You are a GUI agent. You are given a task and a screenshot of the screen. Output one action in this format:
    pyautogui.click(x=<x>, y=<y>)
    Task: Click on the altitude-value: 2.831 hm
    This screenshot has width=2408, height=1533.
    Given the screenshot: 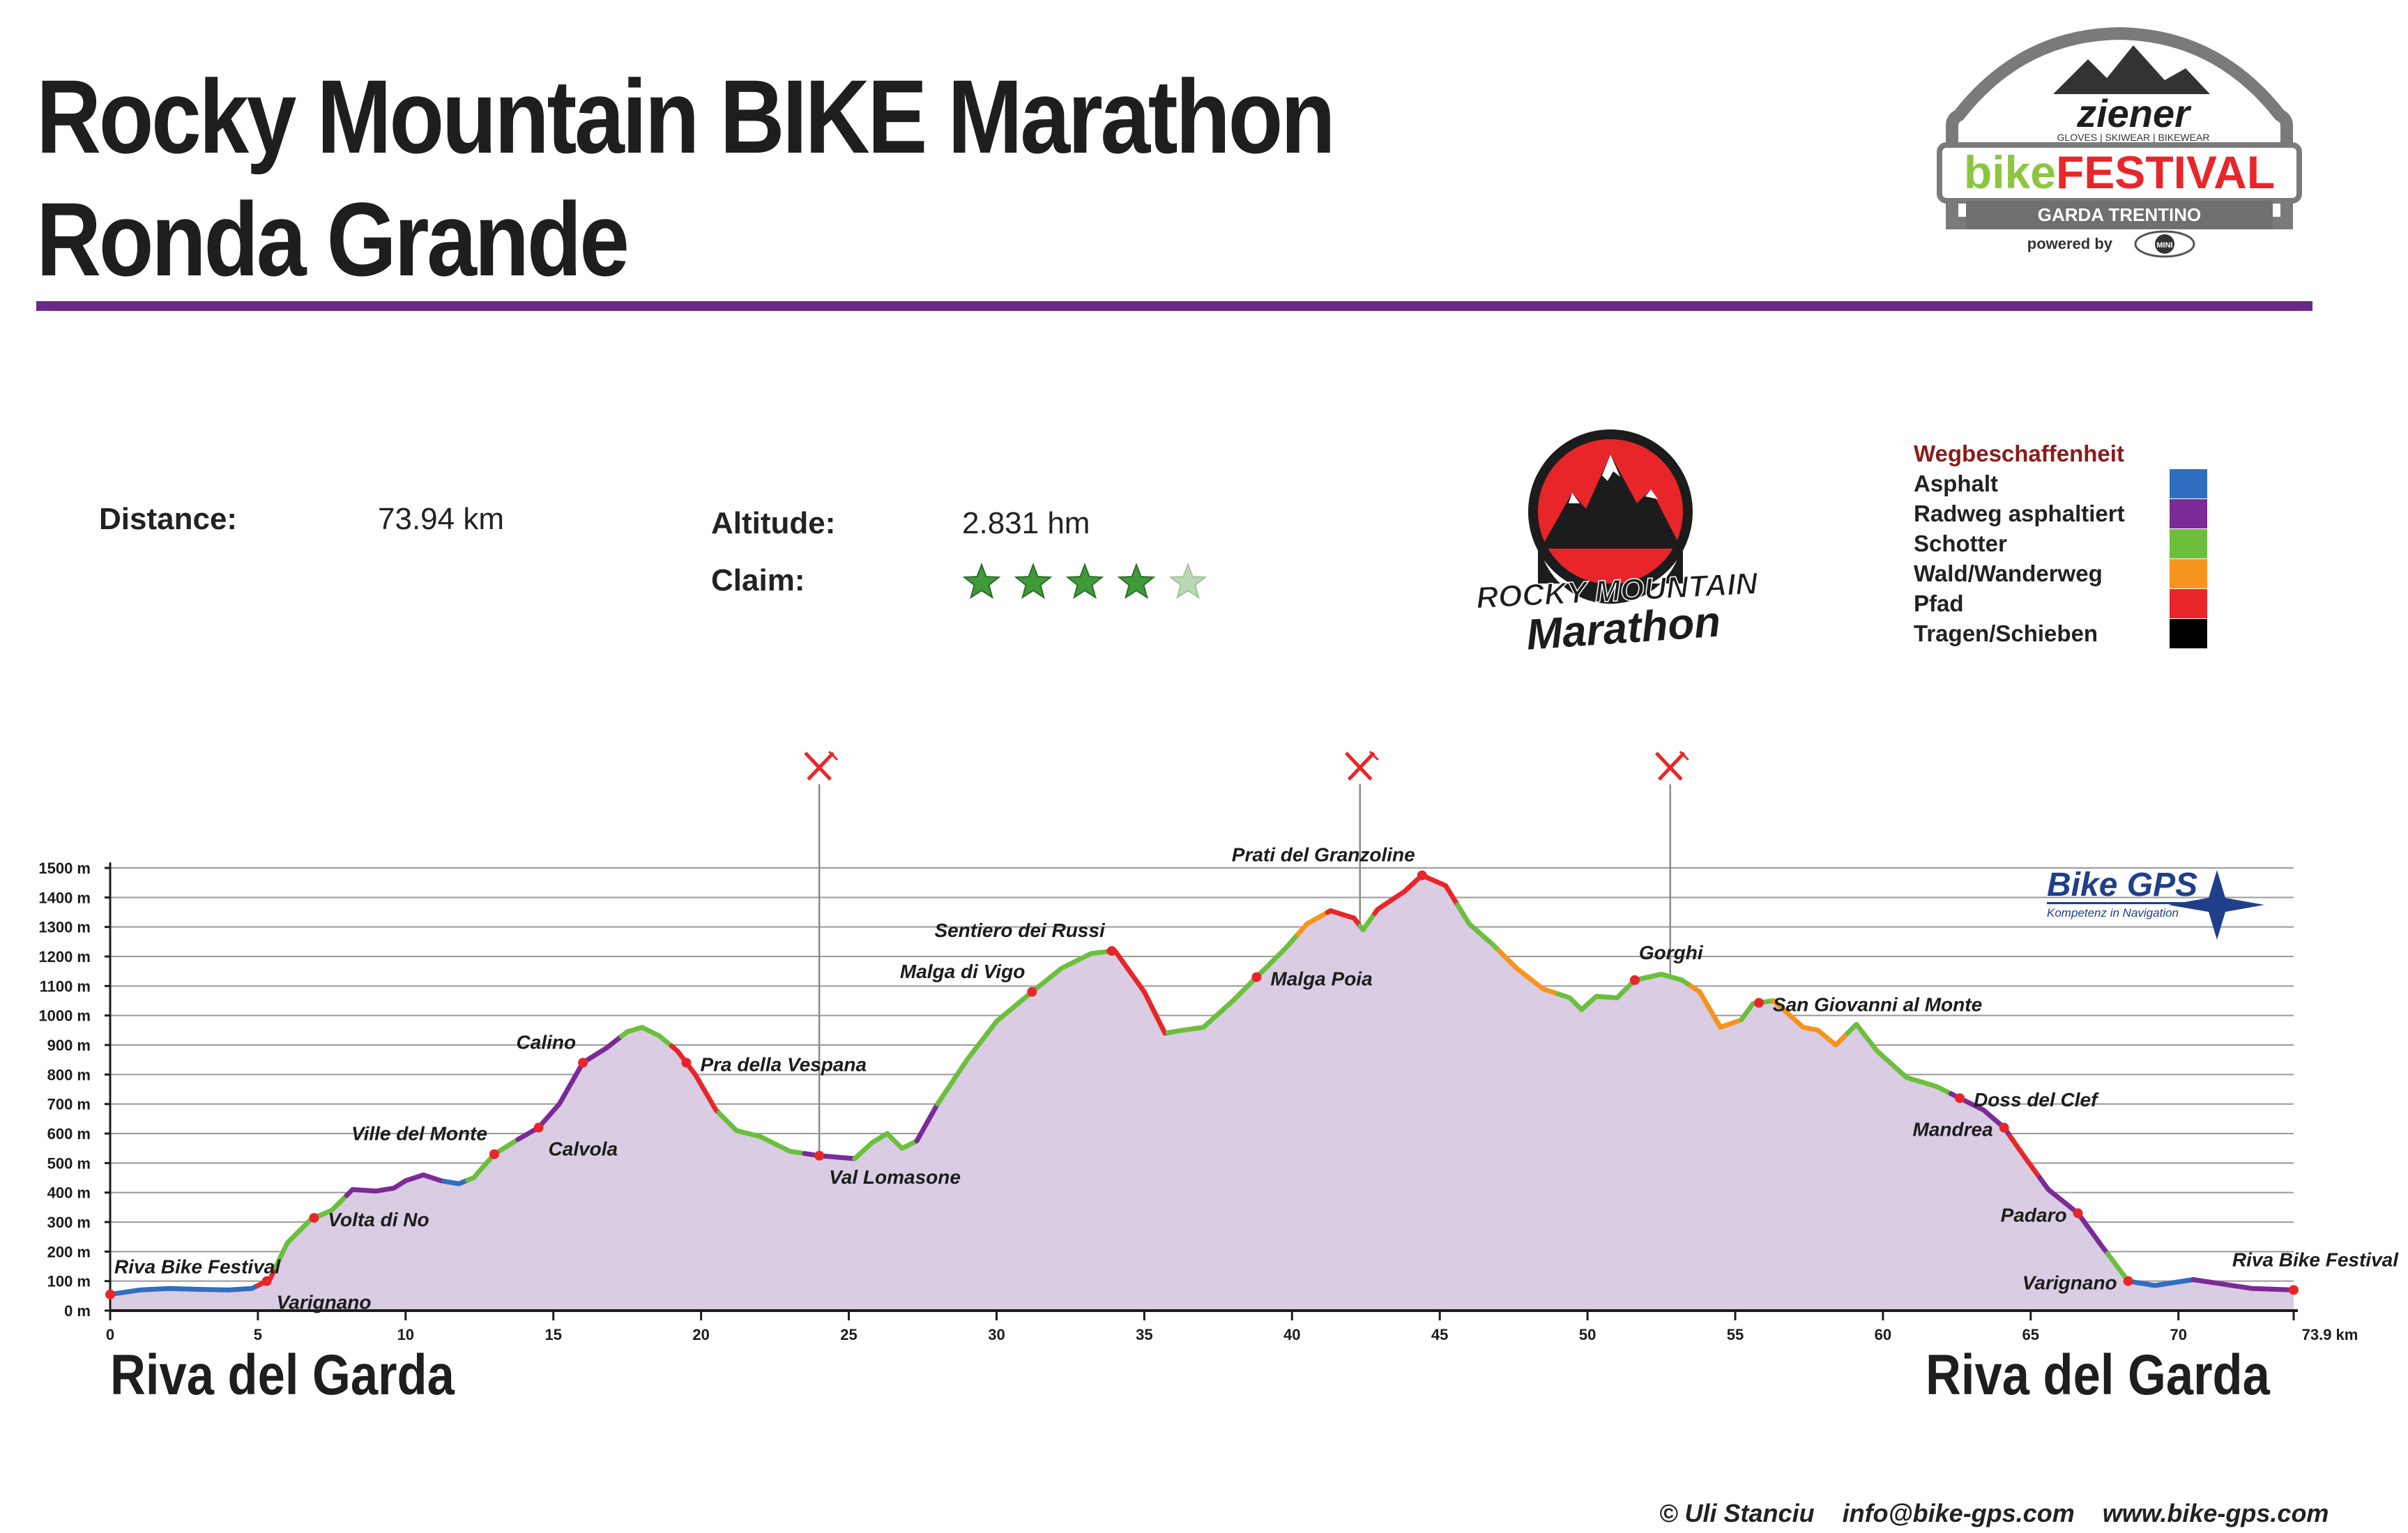 What is the action you would take?
    pyautogui.click(x=1026, y=523)
    